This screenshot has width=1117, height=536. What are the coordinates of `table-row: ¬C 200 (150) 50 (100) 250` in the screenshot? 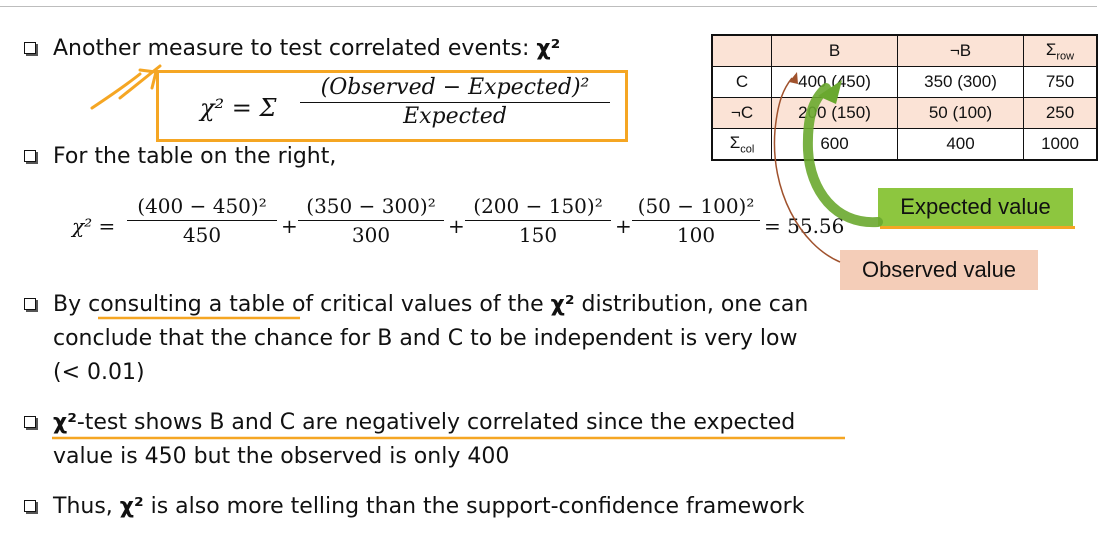 It's located at (904, 113).